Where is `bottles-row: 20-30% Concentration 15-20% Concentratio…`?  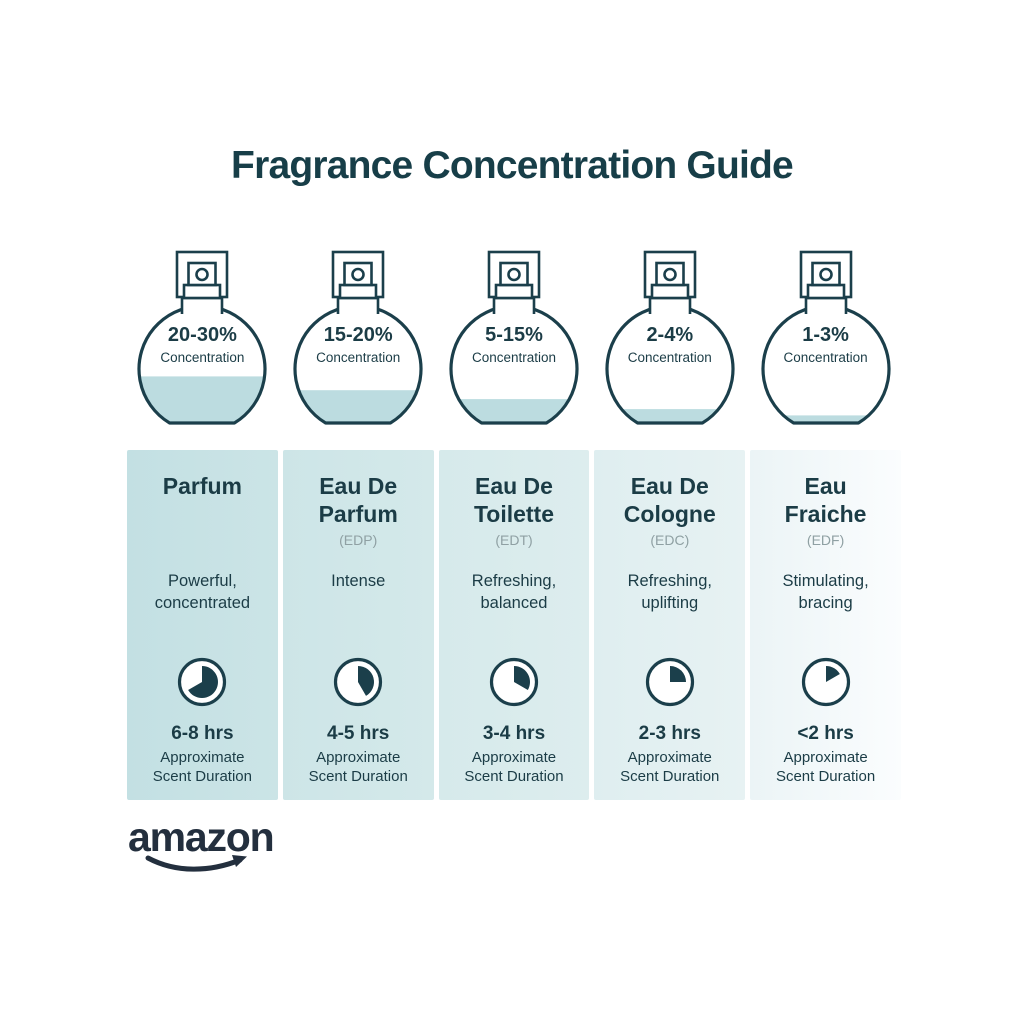 bottles-row: 20-30% Concentration 15-20% Concentratio… is located at coordinates (514, 342).